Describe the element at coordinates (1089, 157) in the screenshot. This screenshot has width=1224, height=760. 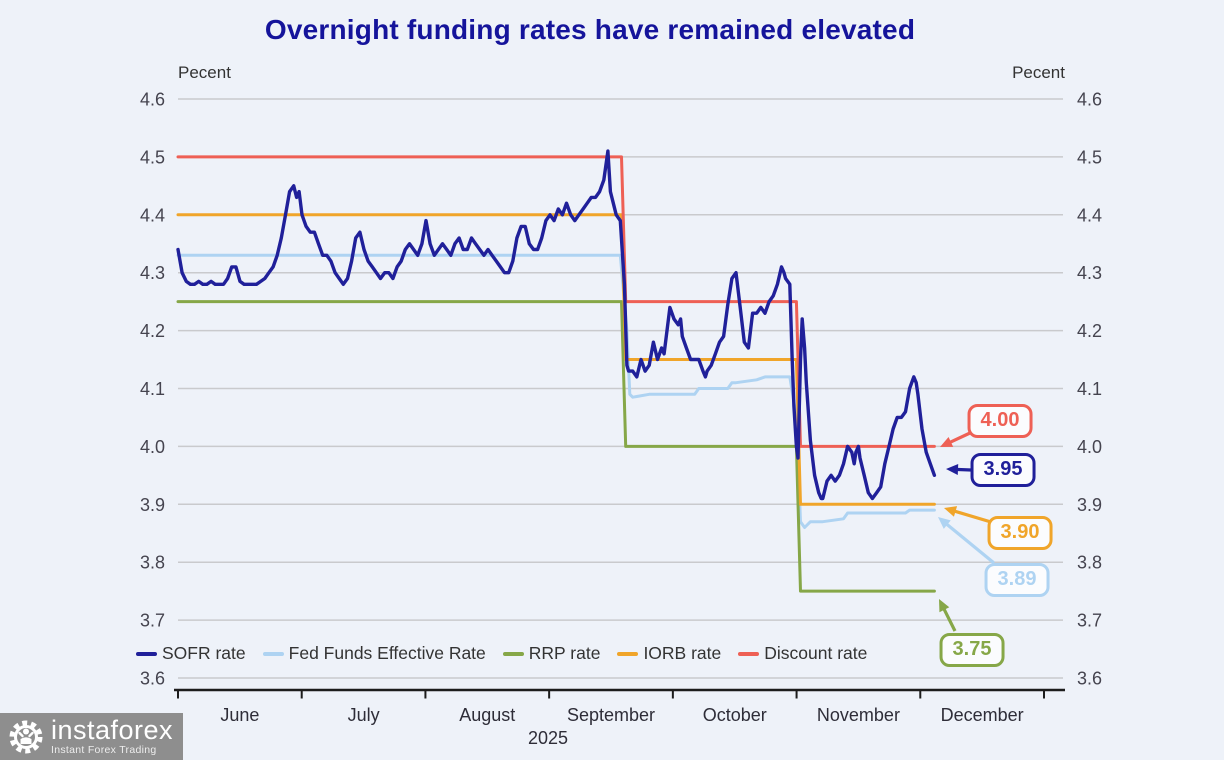
I see `y-tick-label-right: 4.5` at that location.